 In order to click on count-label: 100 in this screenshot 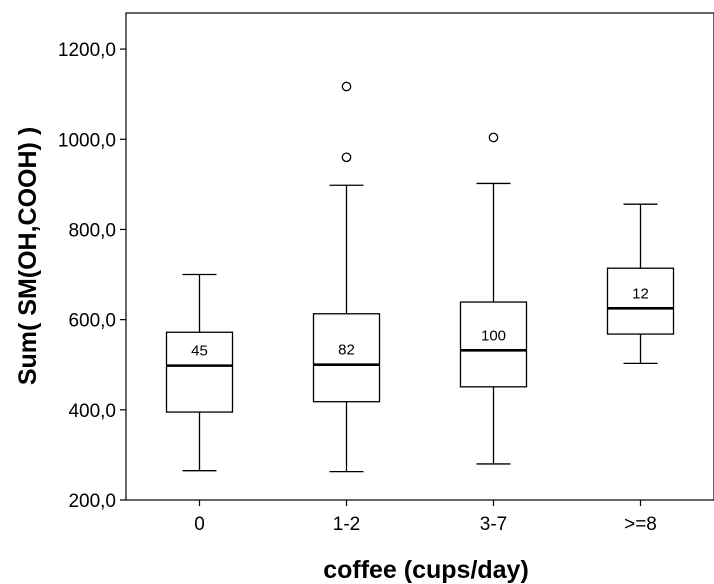, I will do `click(493, 335)`.